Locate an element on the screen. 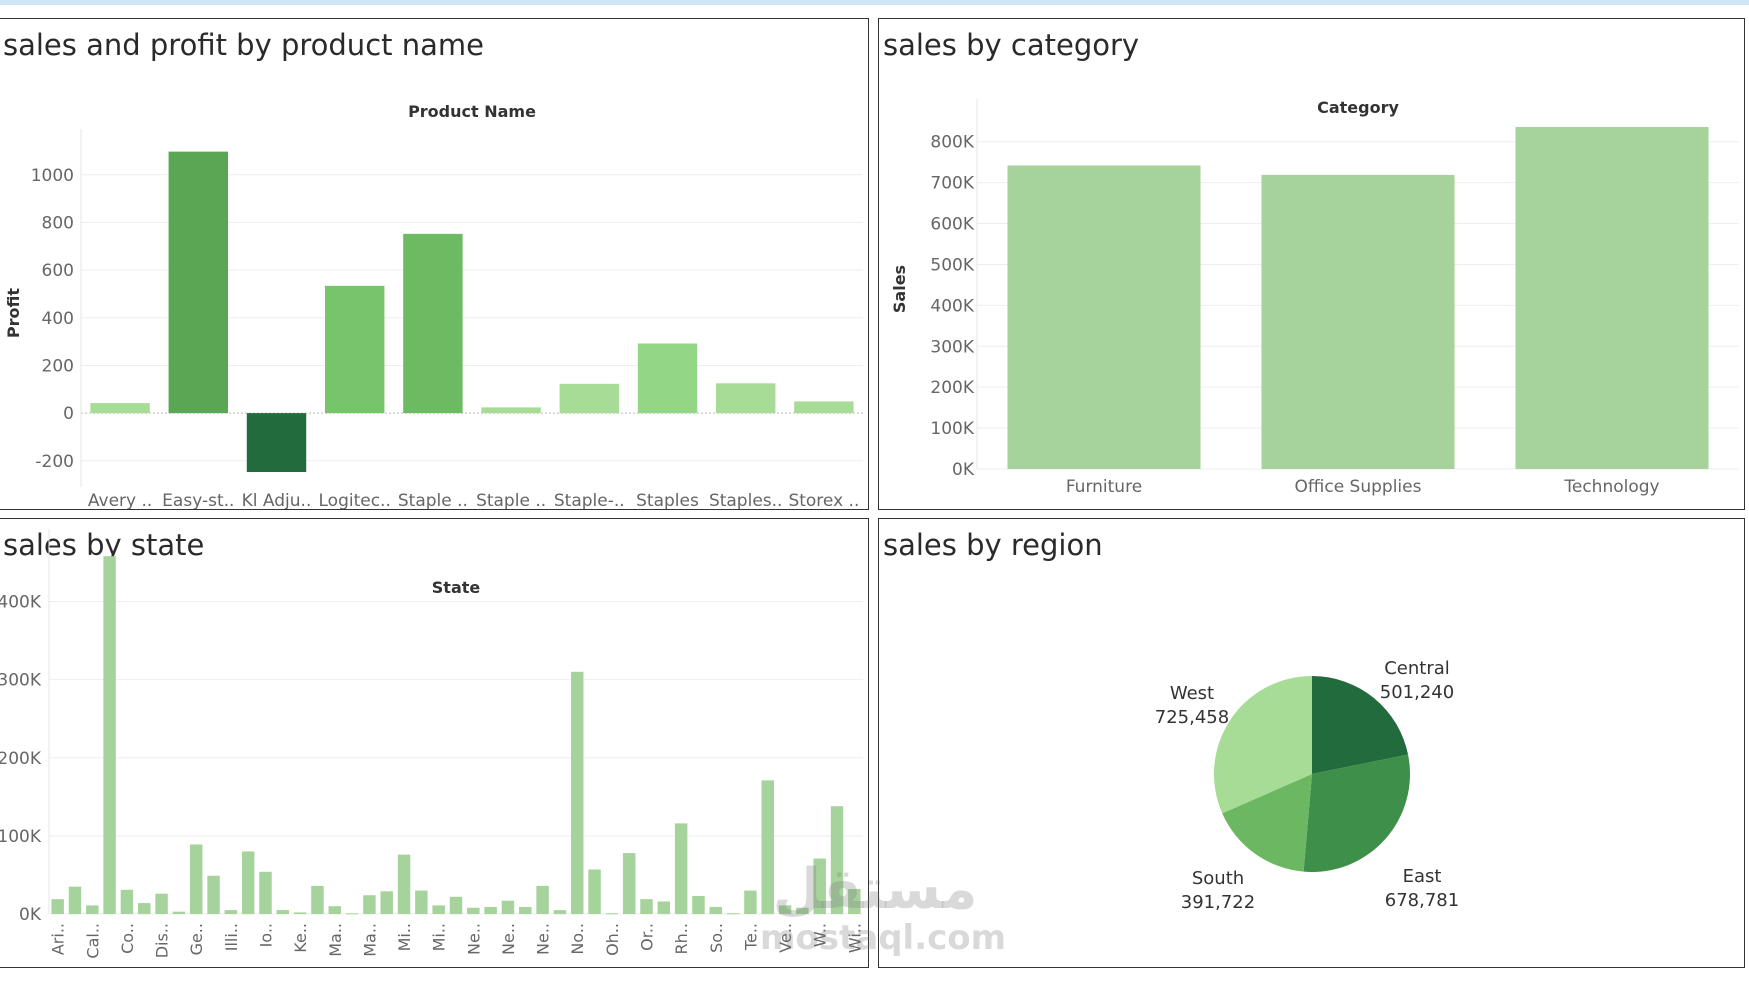 The height and width of the screenshot is (981, 1749). y-tick-label: 600 is located at coordinates (58, 271).